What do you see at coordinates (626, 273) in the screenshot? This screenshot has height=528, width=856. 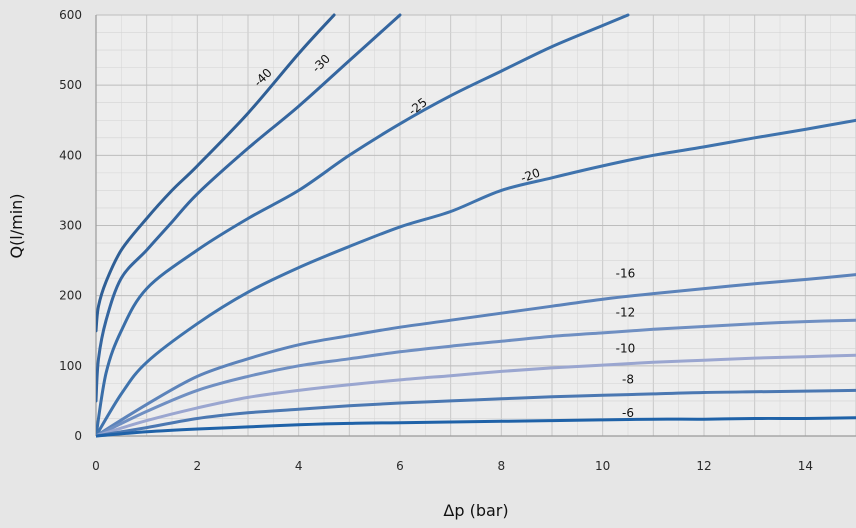 I see `curve-label: -16` at bounding box center [626, 273].